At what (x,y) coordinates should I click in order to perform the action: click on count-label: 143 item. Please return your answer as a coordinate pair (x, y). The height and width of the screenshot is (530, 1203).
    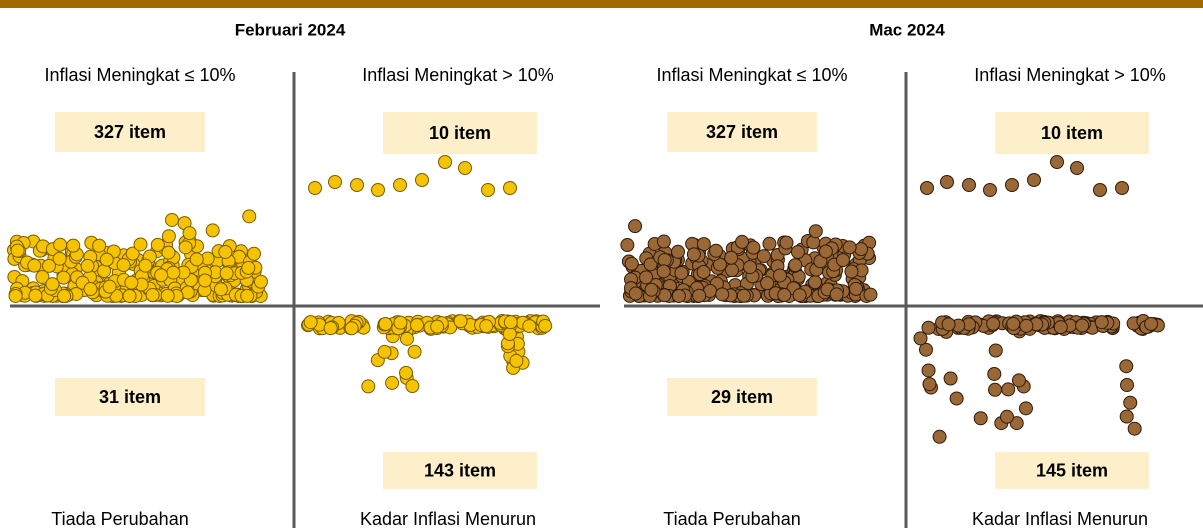
    Looking at the image, I should click on (460, 470).